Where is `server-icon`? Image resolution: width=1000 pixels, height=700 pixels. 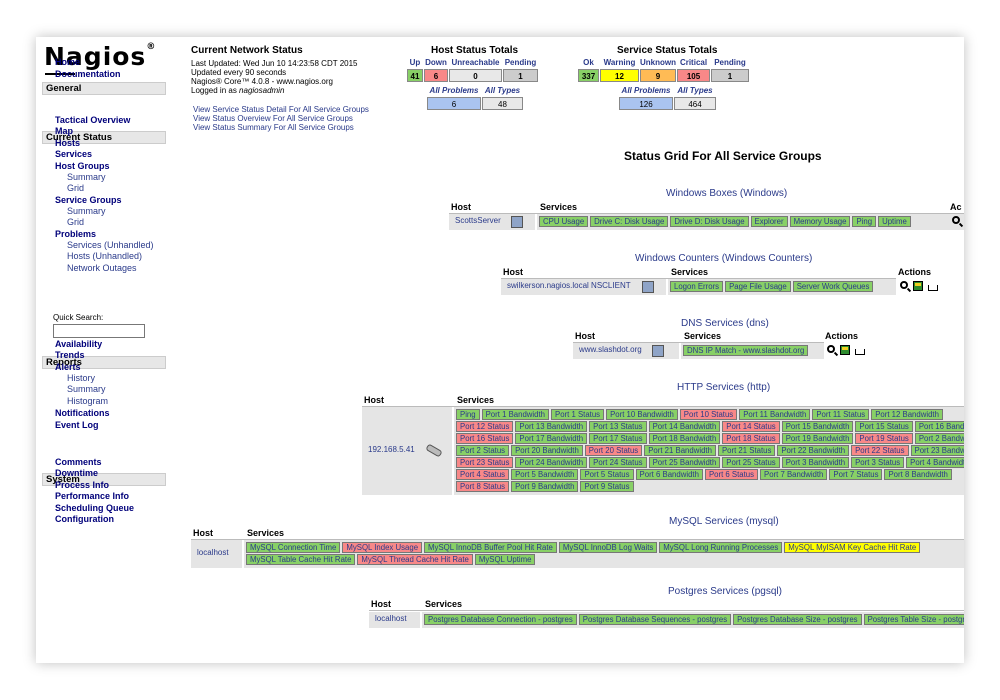 server-icon is located at coordinates (658, 351).